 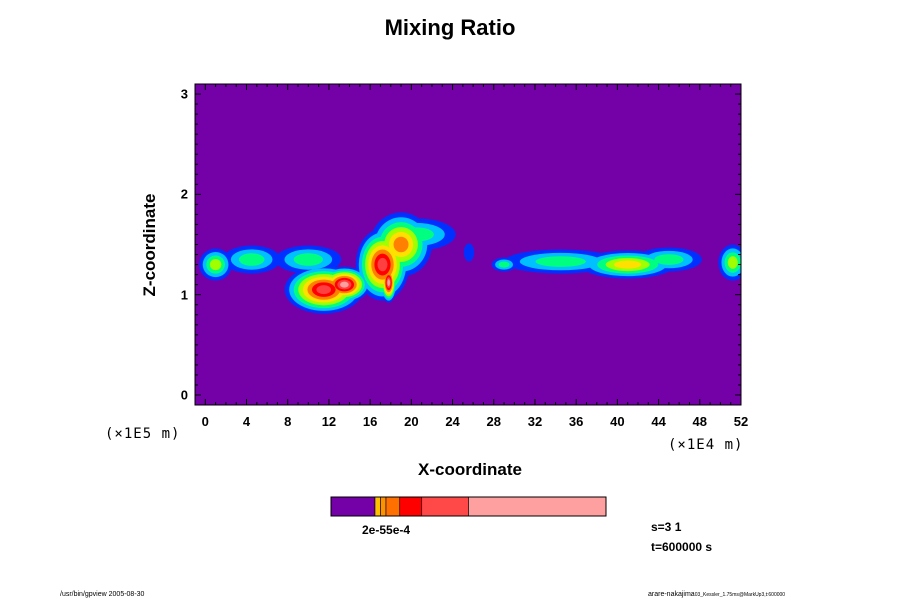 What do you see at coordinates (700, 421) in the screenshot?
I see `x-tick-label: 48` at bounding box center [700, 421].